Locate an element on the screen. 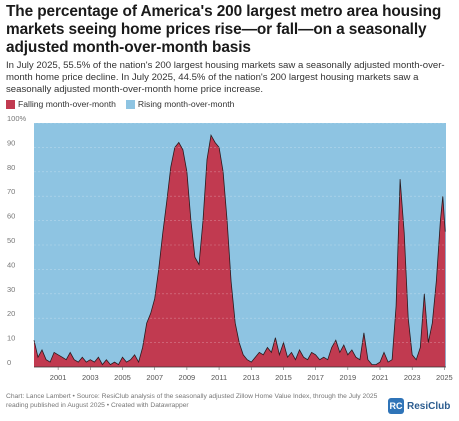  y-tick-label: 50 is located at coordinates (11, 240).